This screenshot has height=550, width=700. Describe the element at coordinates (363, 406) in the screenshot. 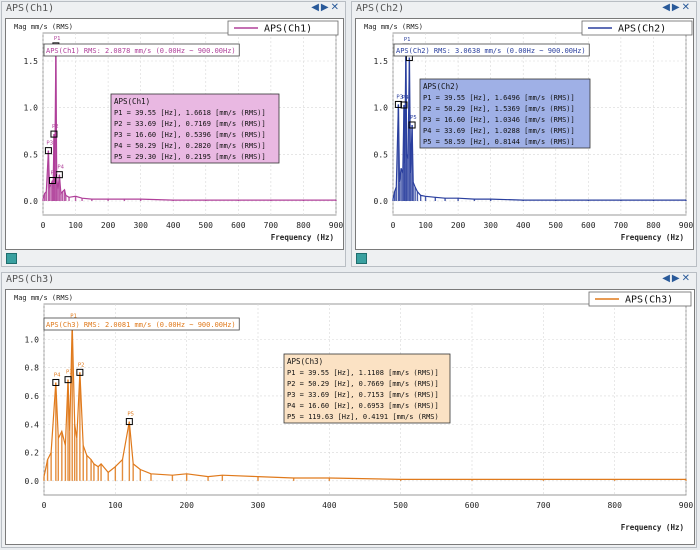

I see `peak-summary-line: P4 = 16.60 [Hz], 0.6953 [mm/s (RMS)]` at that location.